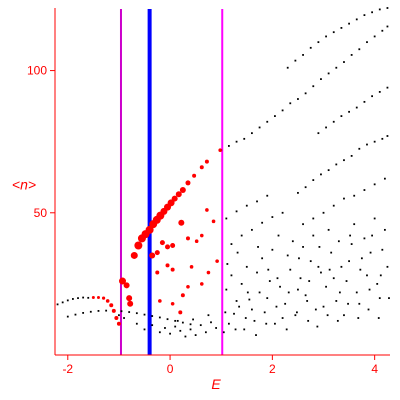  I want to click on y-tick-label: 50, so click(41, 213).